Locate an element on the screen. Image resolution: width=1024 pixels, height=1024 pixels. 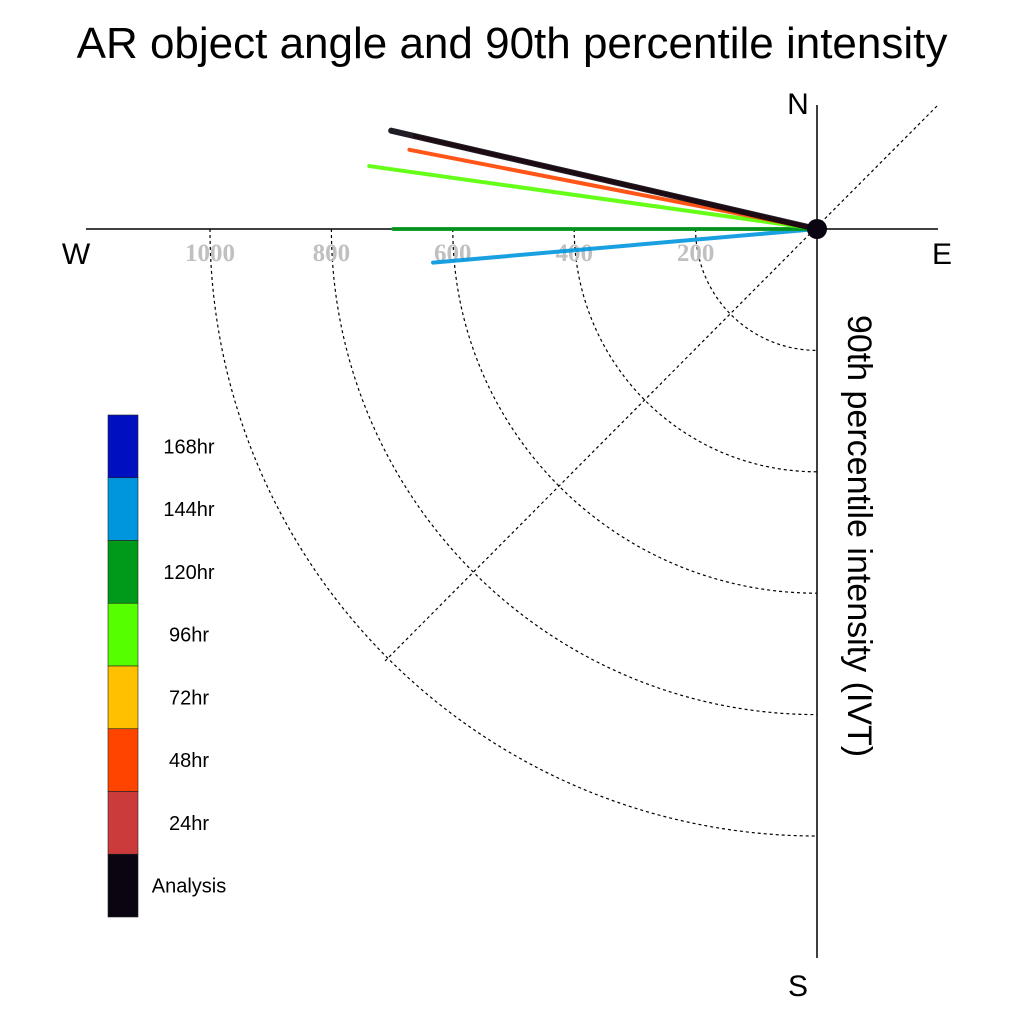
legend-label: 168hr is located at coordinates (188, 447).